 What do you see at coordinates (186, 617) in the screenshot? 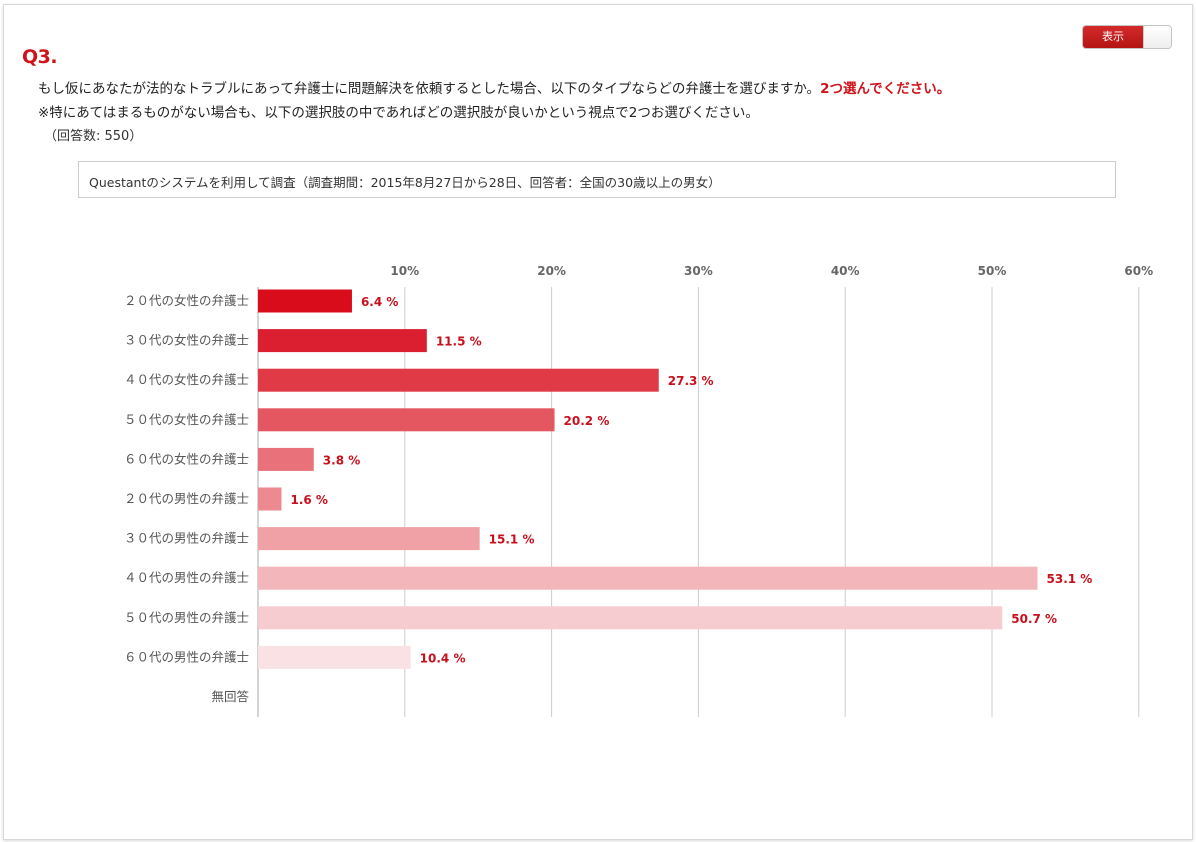
I see `category-label: ５０代の男性の弁護士` at bounding box center [186, 617].